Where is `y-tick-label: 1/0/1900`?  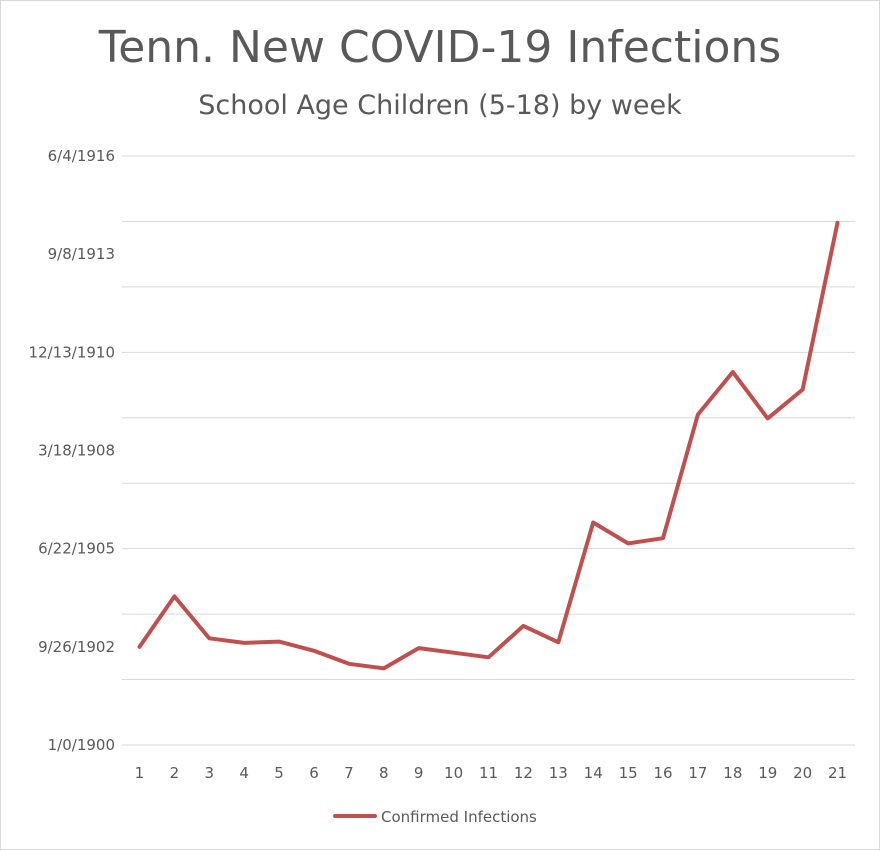
y-tick-label: 1/0/1900 is located at coordinates (81, 745).